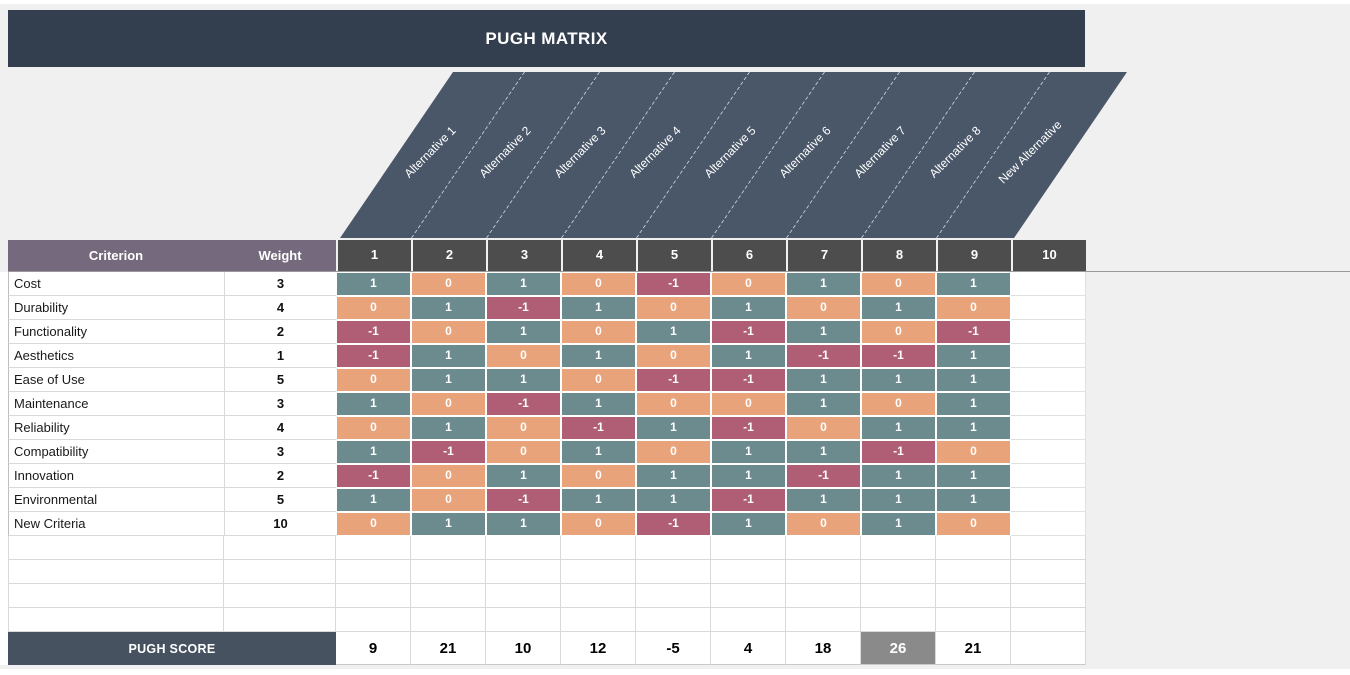  I want to click on criterion-cell: Ease of Use, so click(116, 380).